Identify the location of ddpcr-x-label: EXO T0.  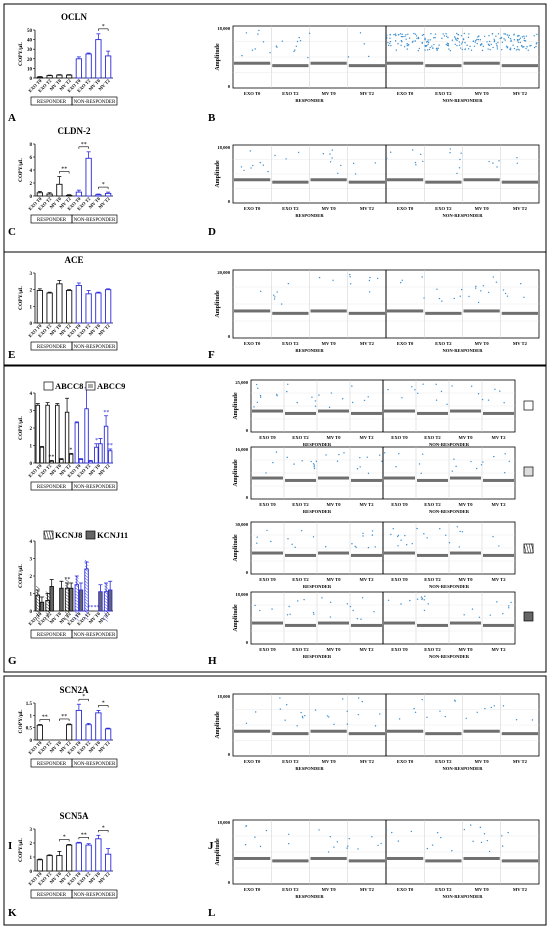
(399, 579).